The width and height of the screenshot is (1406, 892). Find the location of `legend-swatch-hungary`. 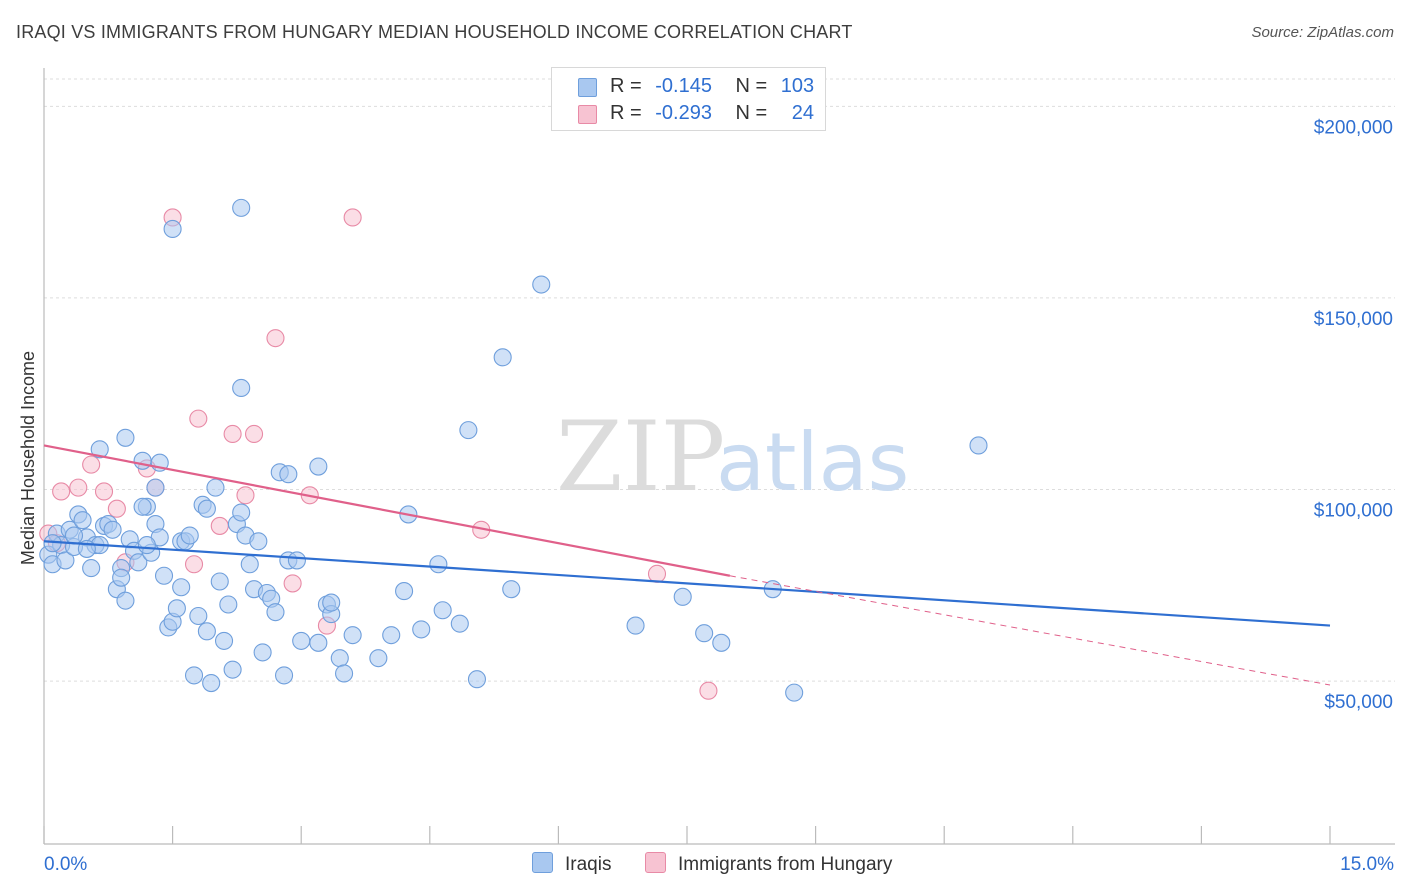

legend-swatch-hungary is located at coordinates (587, 114).